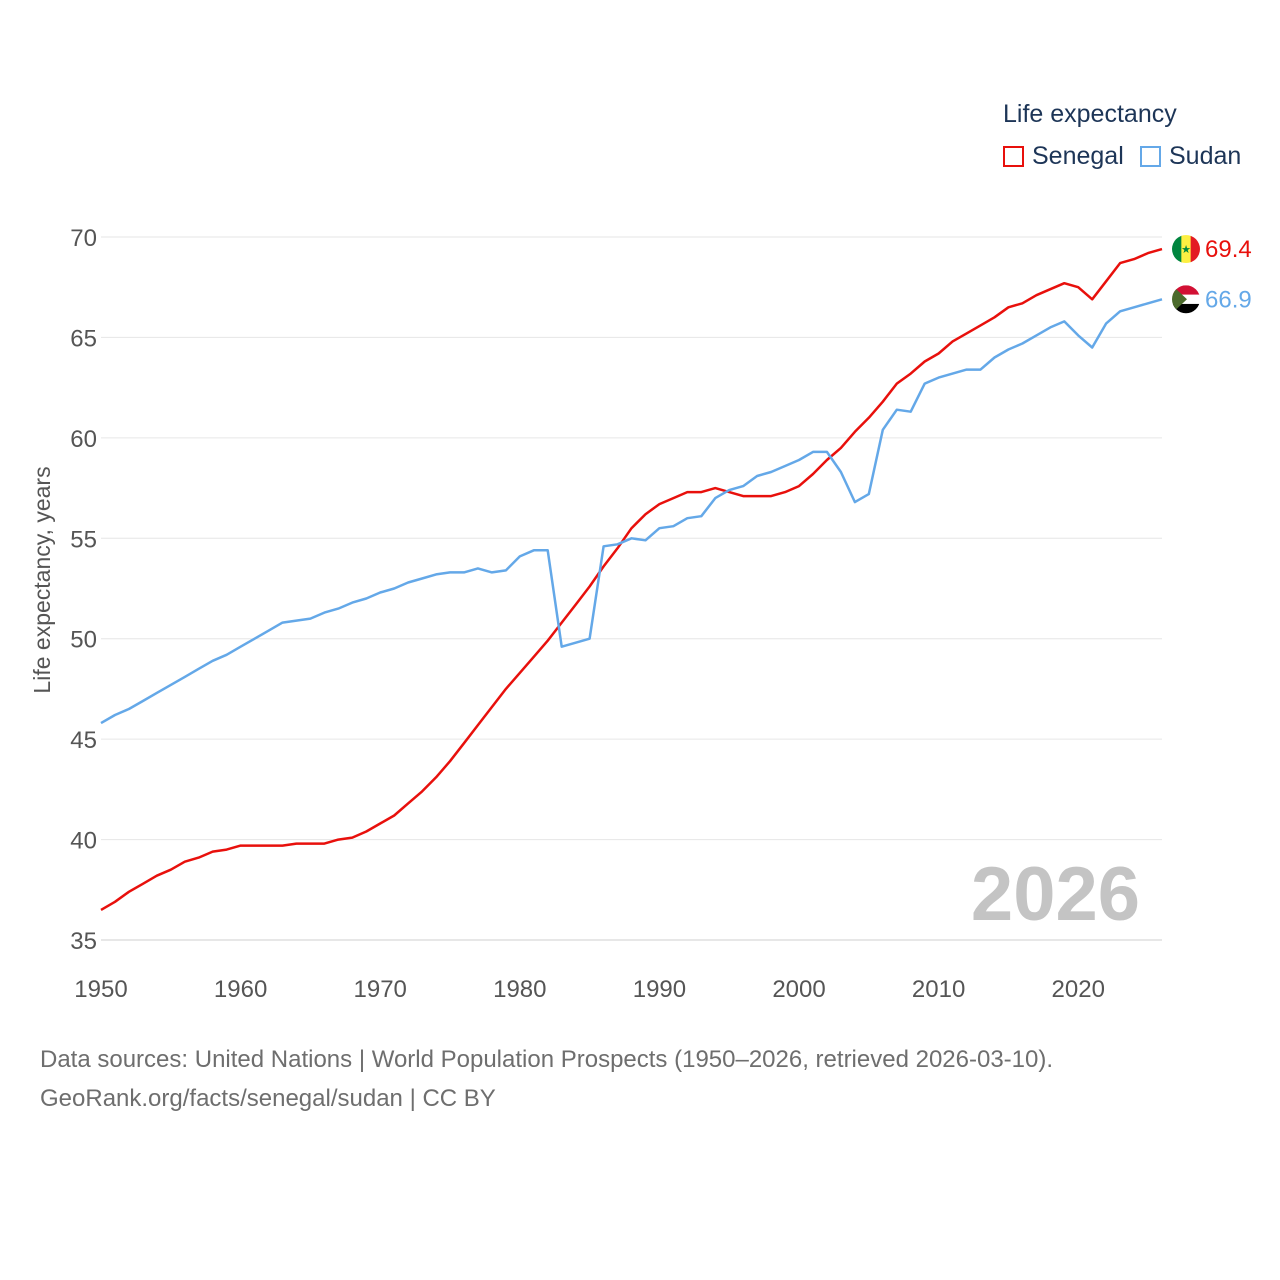 The image size is (1280, 1280). What do you see at coordinates (1228, 249) in the screenshot?
I see `end-label-senegal: 69.4` at bounding box center [1228, 249].